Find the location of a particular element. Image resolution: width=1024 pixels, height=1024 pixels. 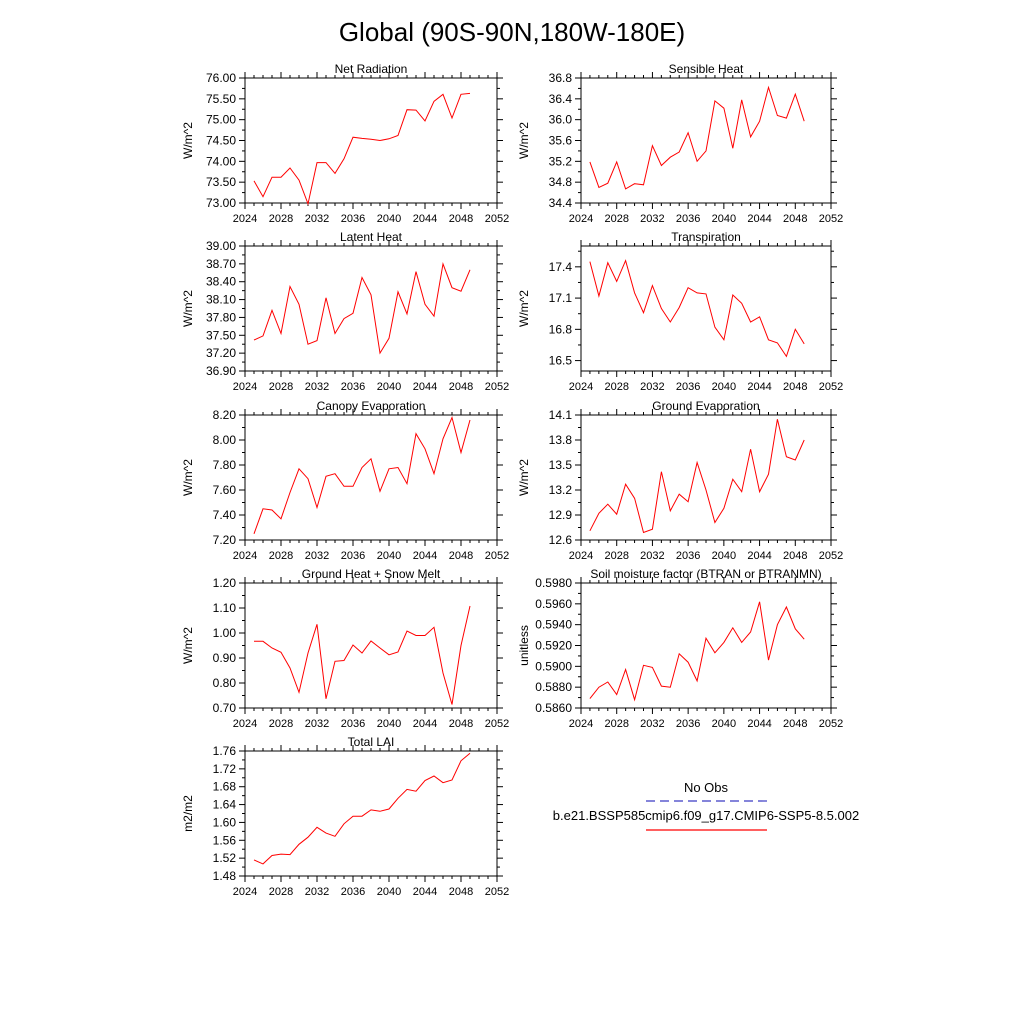

y-tick-label: 12.9 is located at coordinates (561, 515).